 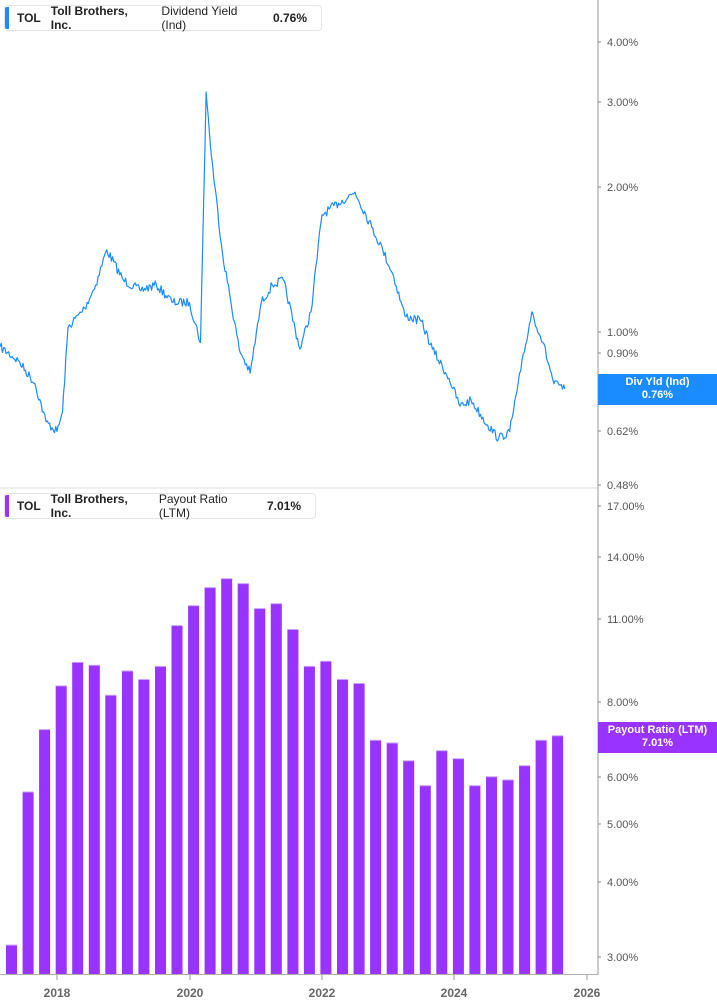 I want to click on legend-value: 0.76%, so click(x=289, y=18).